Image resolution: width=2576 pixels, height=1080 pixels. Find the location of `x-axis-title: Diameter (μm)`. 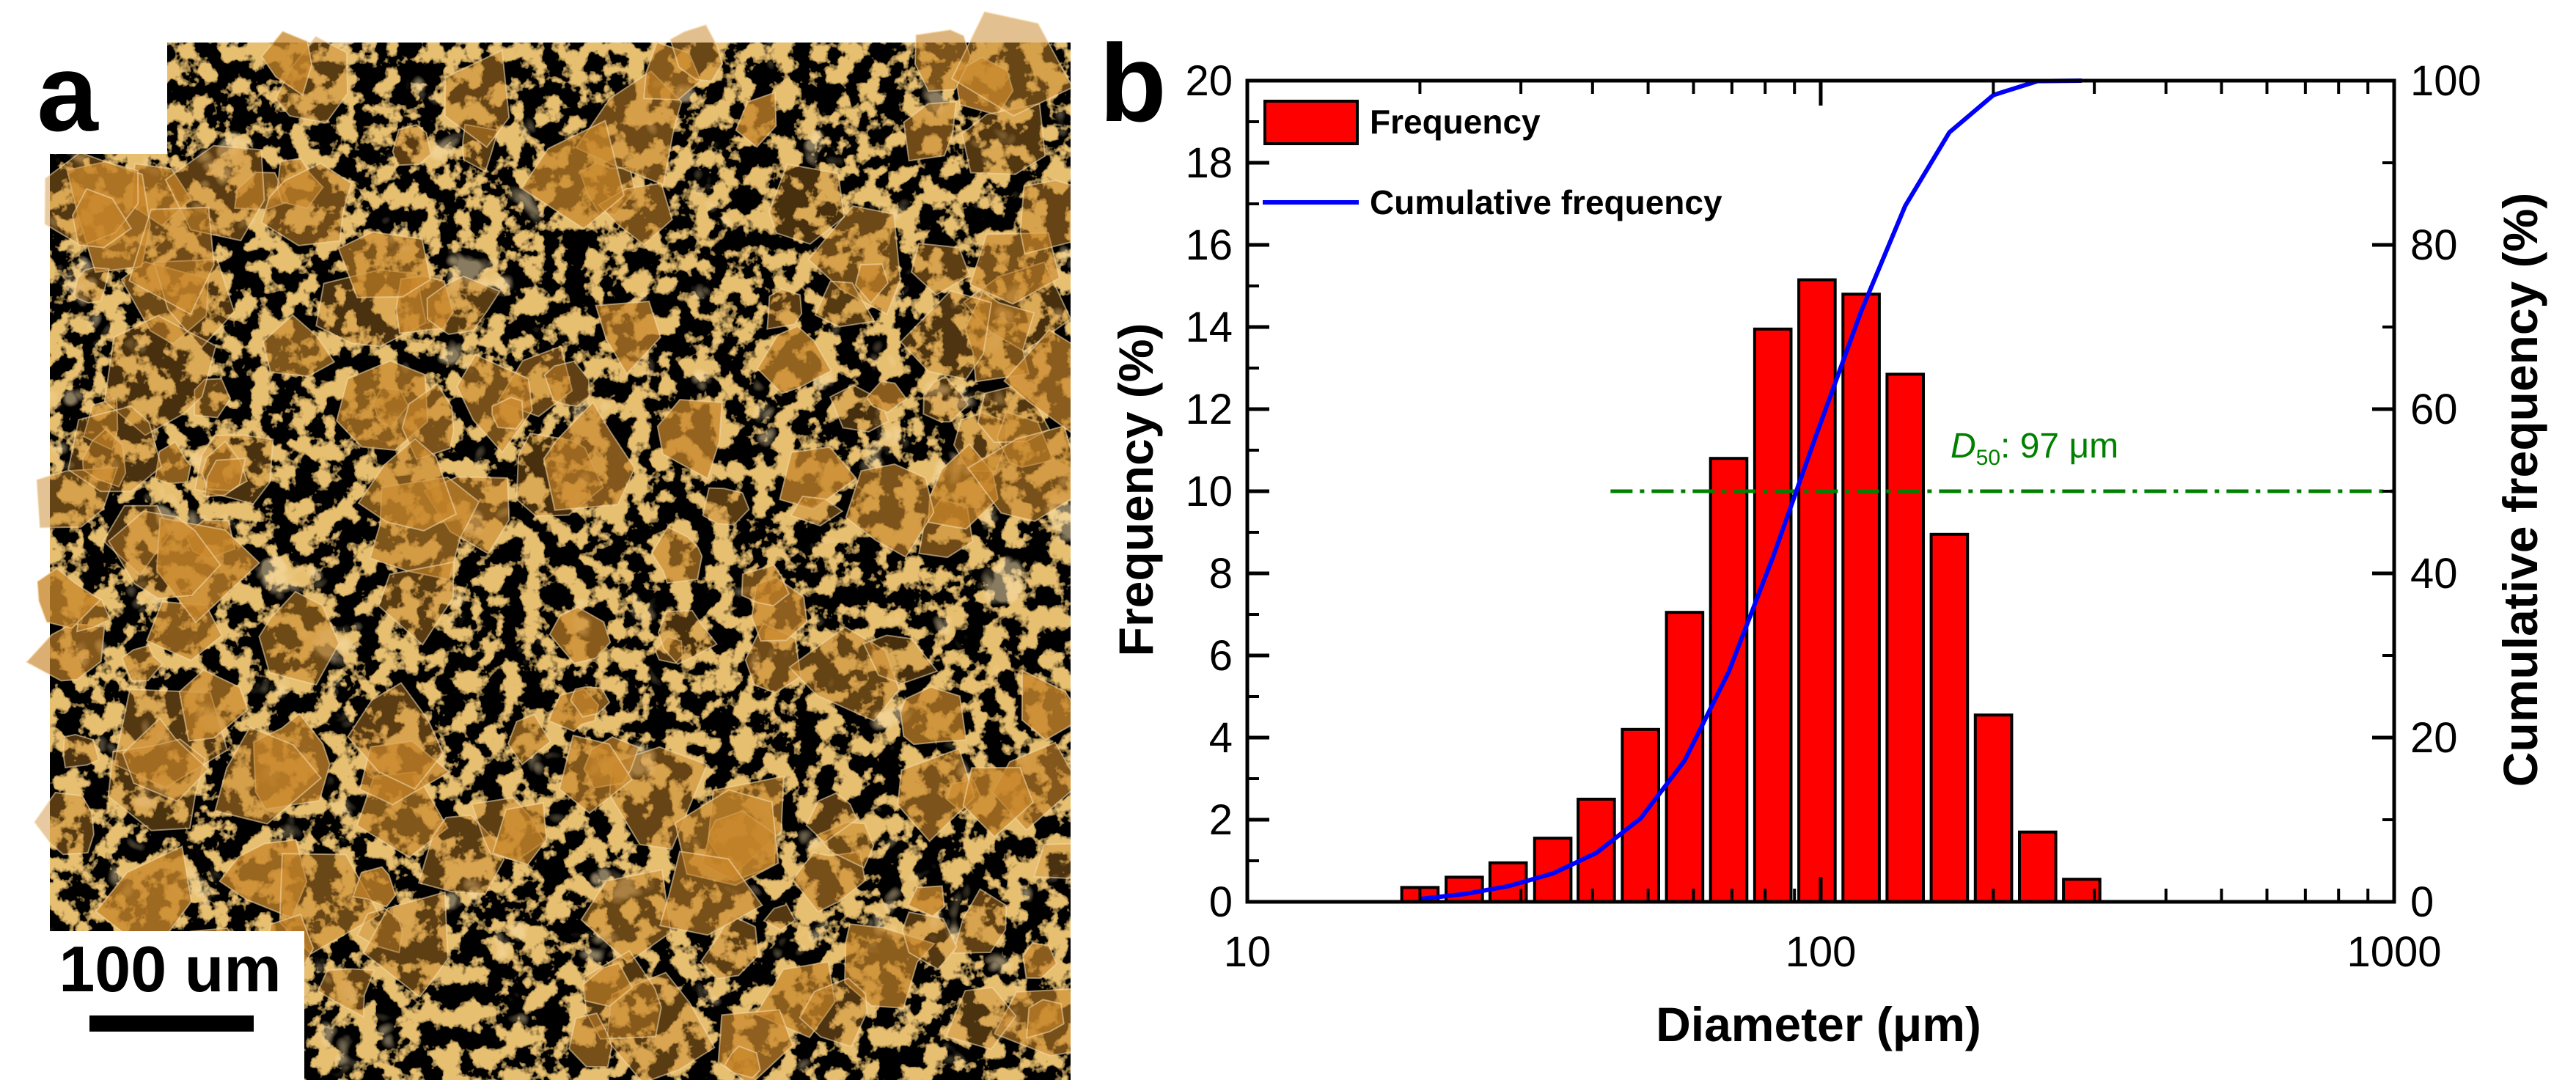

x-axis-title: Diameter (μm) is located at coordinates (1818, 1024).